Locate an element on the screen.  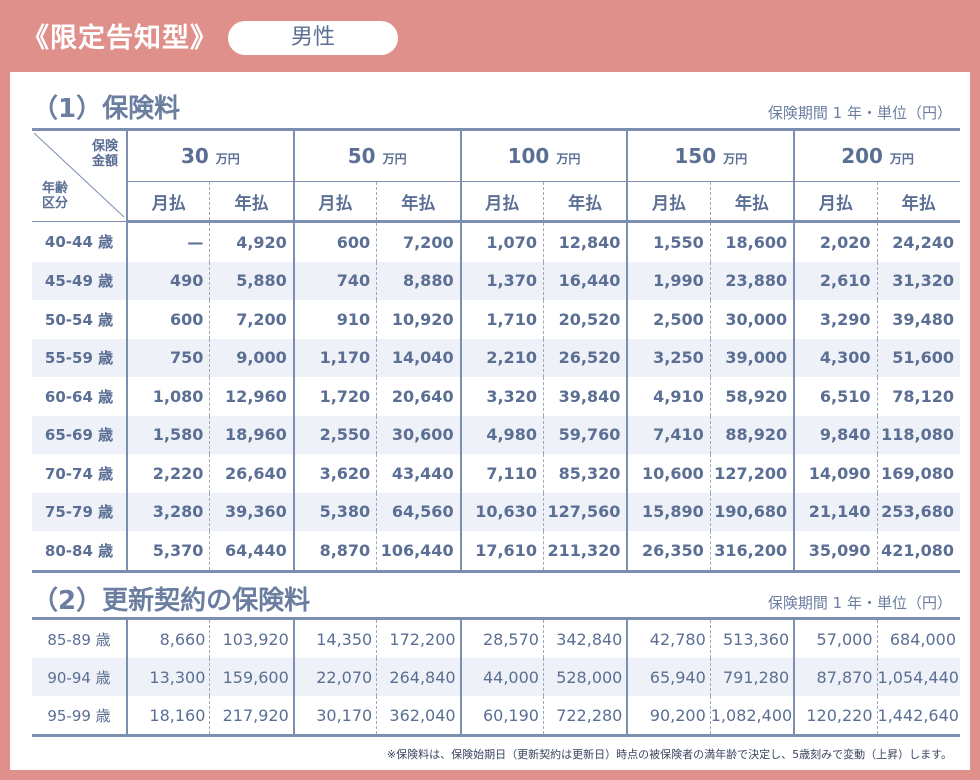
age-band-cell: 45-49 歳 is located at coordinates (80, 280).